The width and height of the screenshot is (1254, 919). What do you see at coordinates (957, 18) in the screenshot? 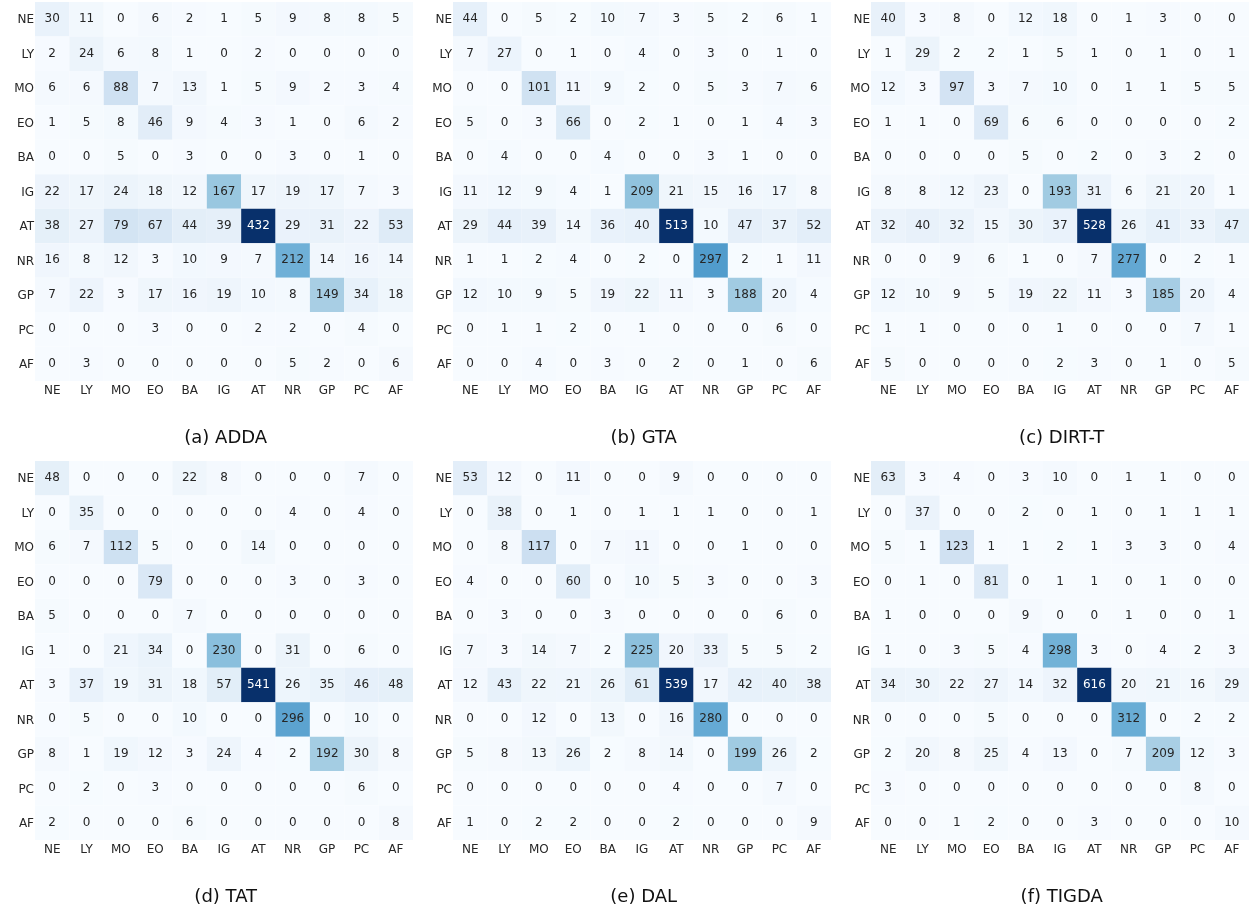
I see `data-label: 8` at bounding box center [957, 18].